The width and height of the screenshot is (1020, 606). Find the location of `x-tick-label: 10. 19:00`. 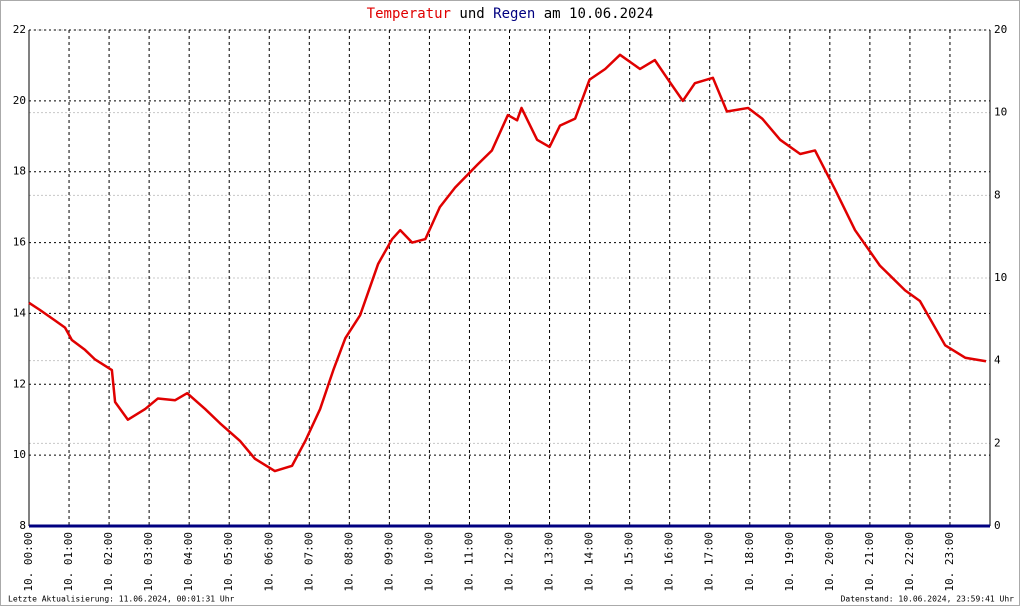

x-tick-label: 10. 19:00 is located at coordinates (789, 562).